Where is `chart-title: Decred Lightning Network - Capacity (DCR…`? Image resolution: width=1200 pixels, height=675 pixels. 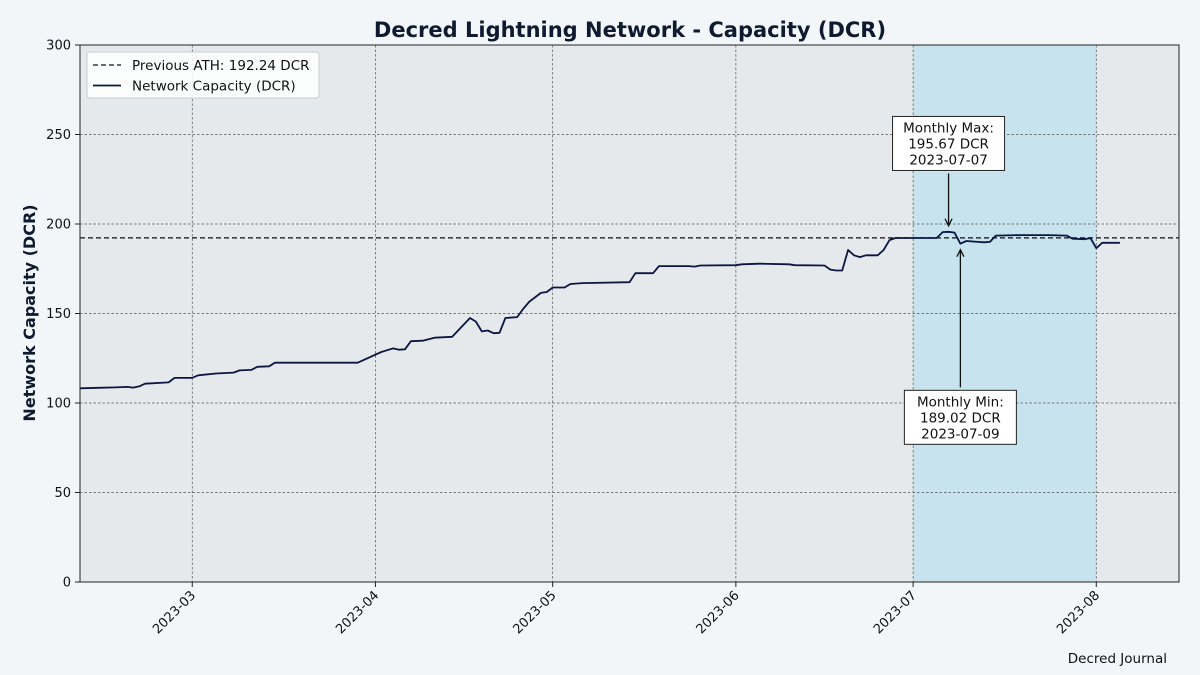 chart-title: Decred Lightning Network - Capacity (DCR… is located at coordinates (630, 30).